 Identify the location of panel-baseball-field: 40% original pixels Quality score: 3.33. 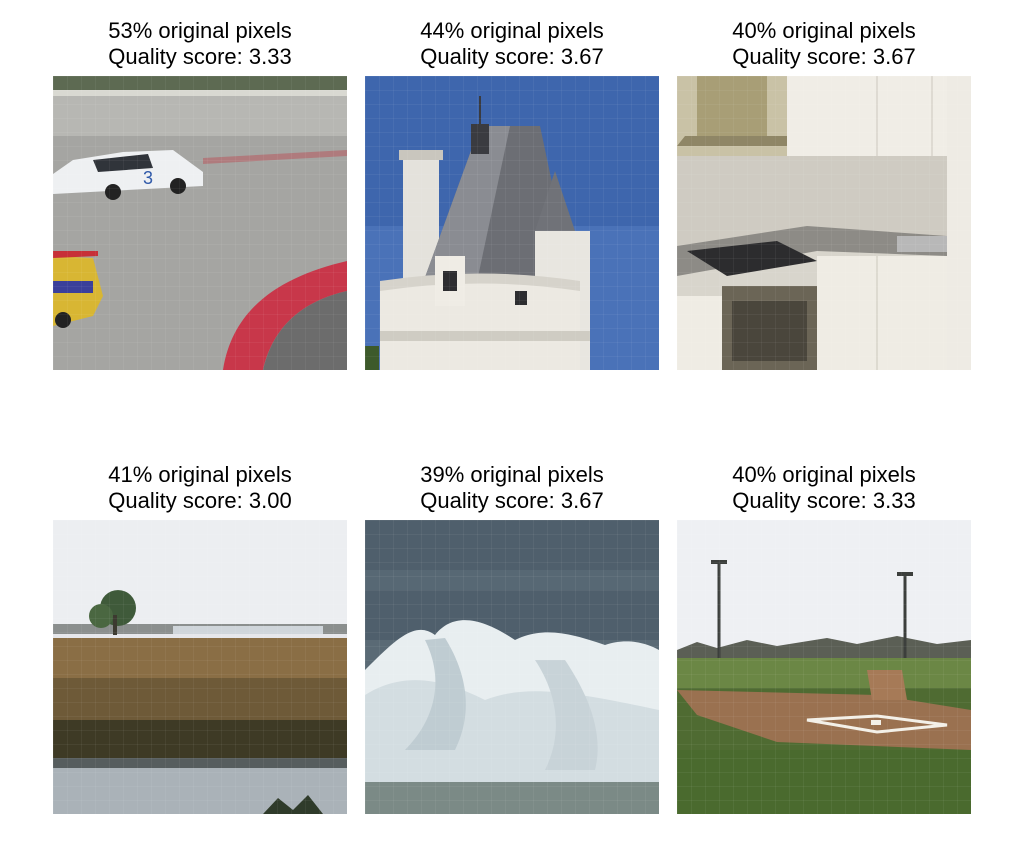
(824, 638).